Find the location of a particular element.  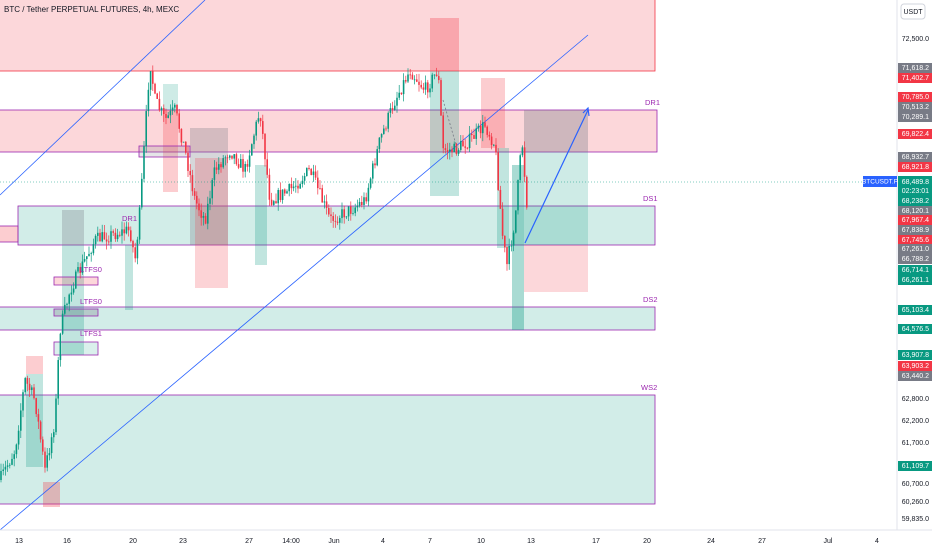

dr1-zone is located at coordinates (329, 131).